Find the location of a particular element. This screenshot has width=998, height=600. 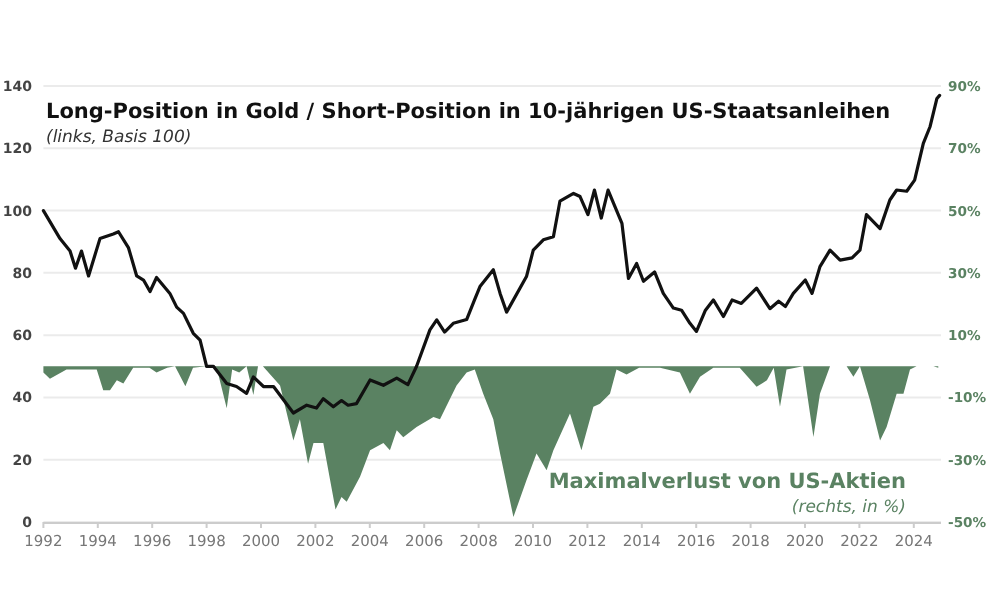

text: (links, Basis 100) is located at coordinates (119, 138).